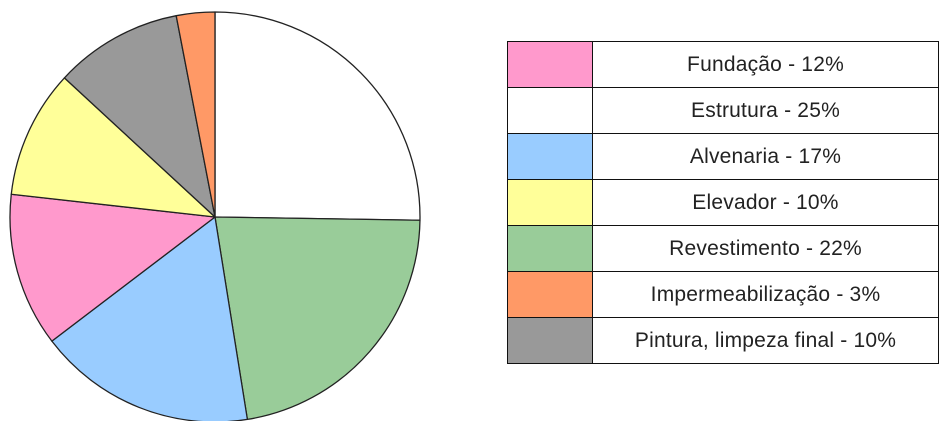 The image size is (947, 421). Describe the element at coordinates (765, 64) in the screenshot. I see `legend-label: Fundação - 12%` at that location.